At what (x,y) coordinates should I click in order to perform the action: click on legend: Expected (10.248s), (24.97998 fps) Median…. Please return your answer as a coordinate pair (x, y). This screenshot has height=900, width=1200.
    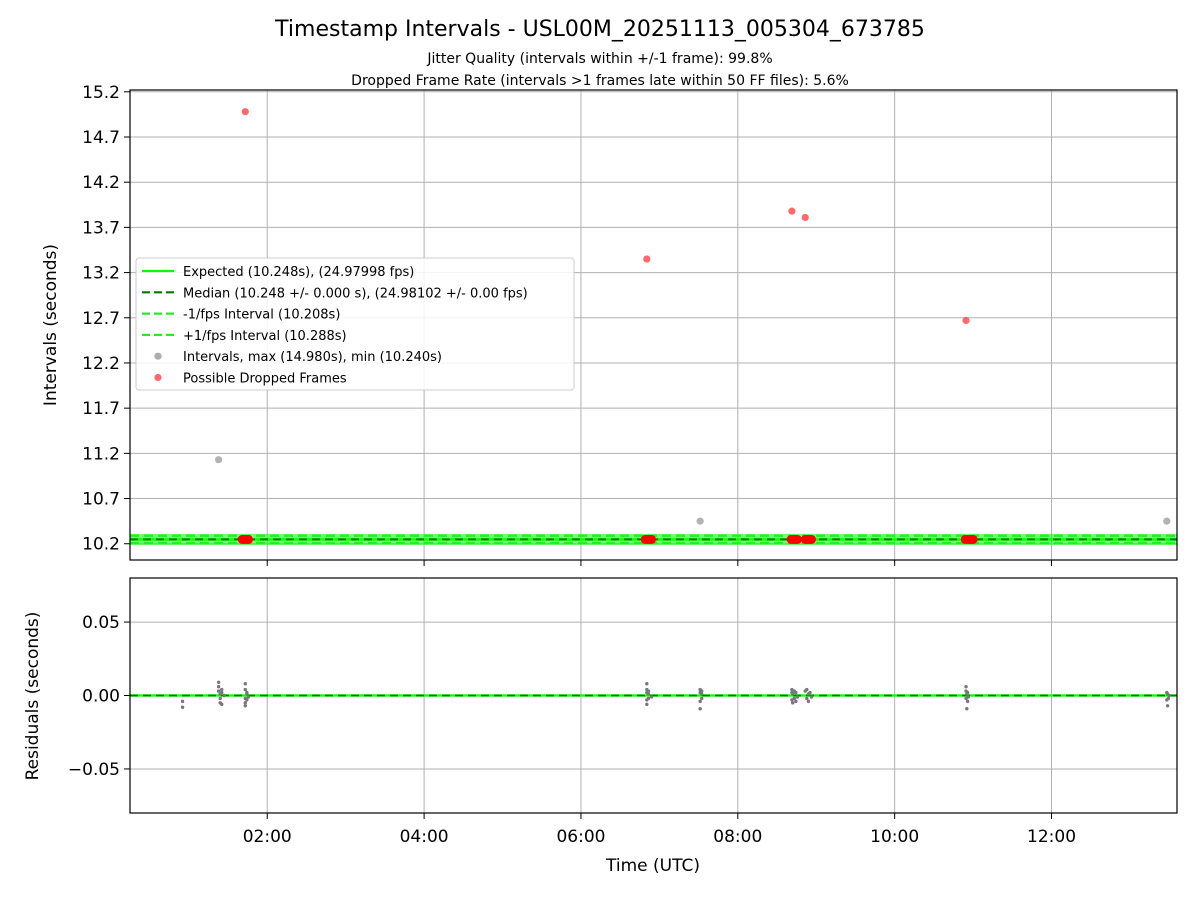
    Looking at the image, I should click on (355, 324).